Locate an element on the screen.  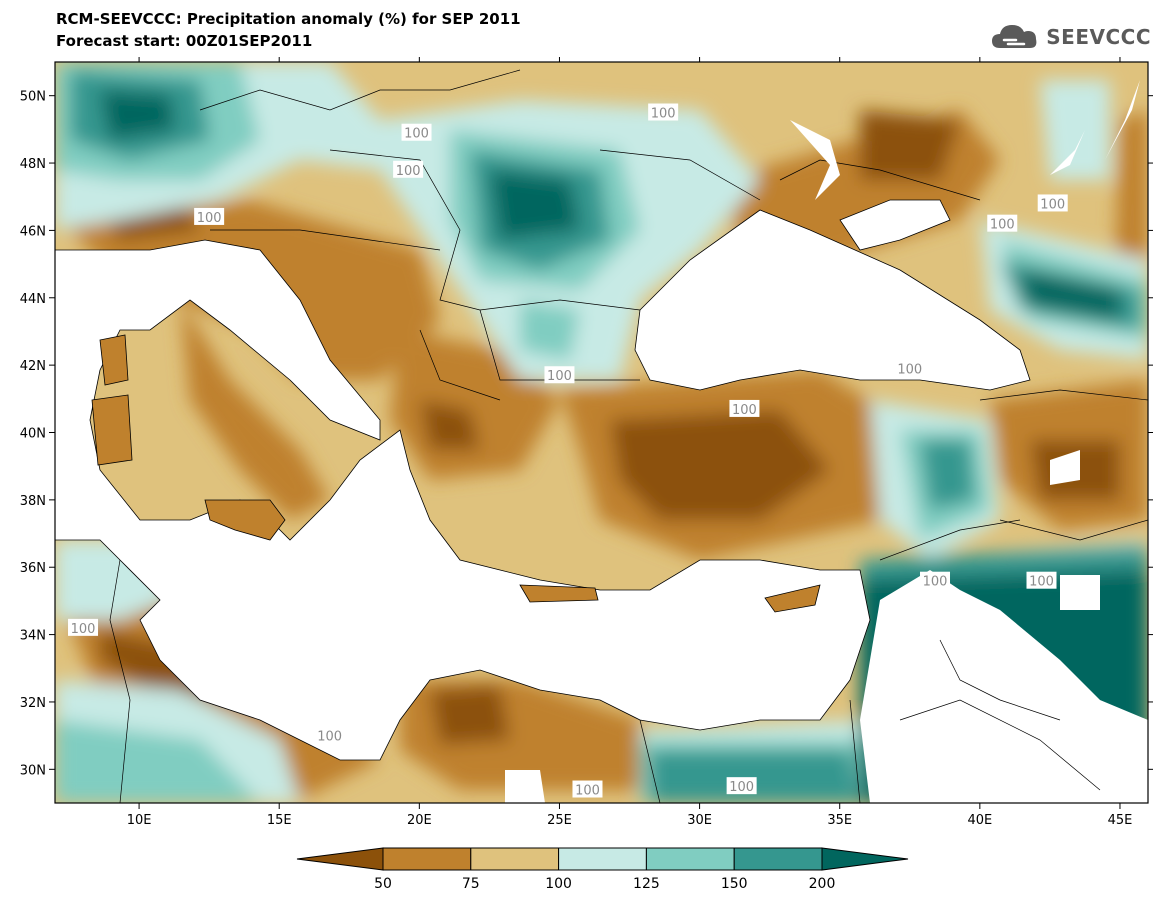
lat-tick-label: 30N is located at coordinates (33, 770).